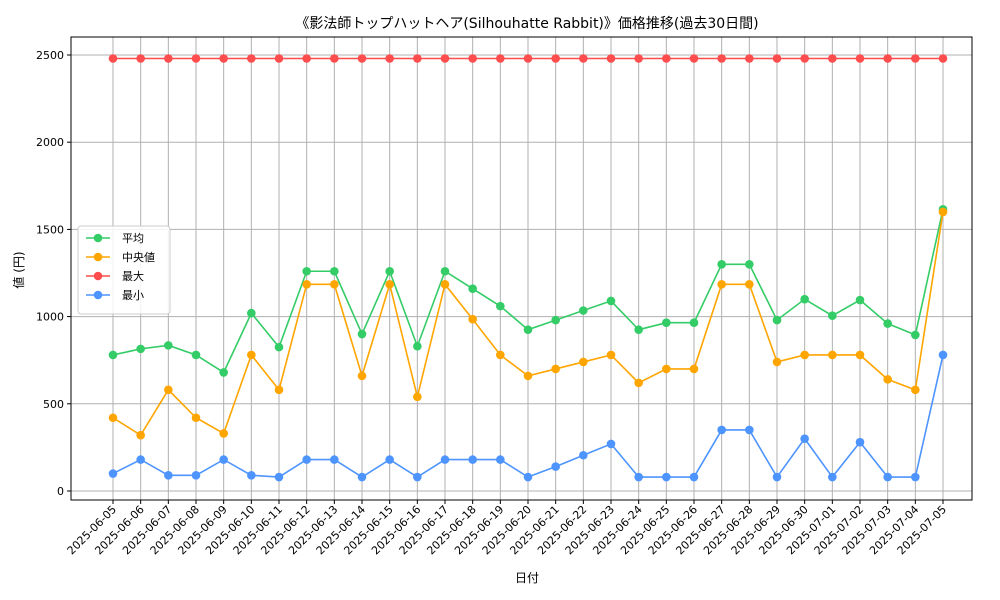  I want to click on x-axis-label: 日付, so click(527, 578).